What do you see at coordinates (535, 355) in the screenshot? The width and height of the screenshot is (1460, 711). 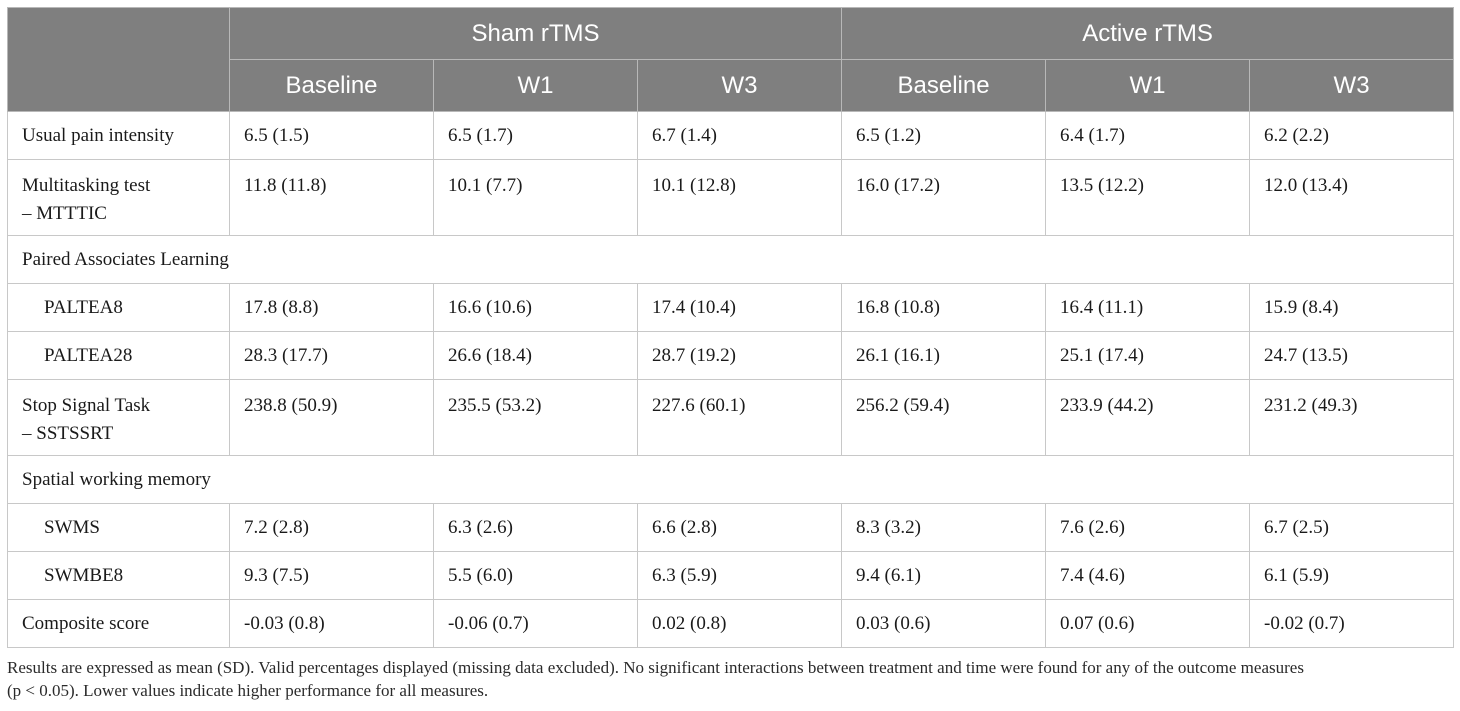 I see `value-cell: 26.6 (18.4)` at bounding box center [535, 355].